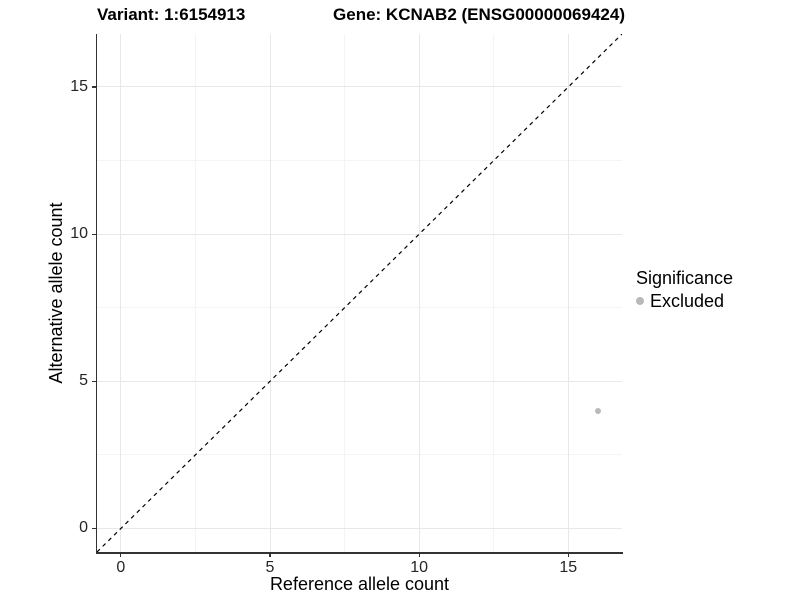 The height and width of the screenshot is (600, 800). Describe the element at coordinates (640, 301) in the screenshot. I see `legend-key-dot` at that location.